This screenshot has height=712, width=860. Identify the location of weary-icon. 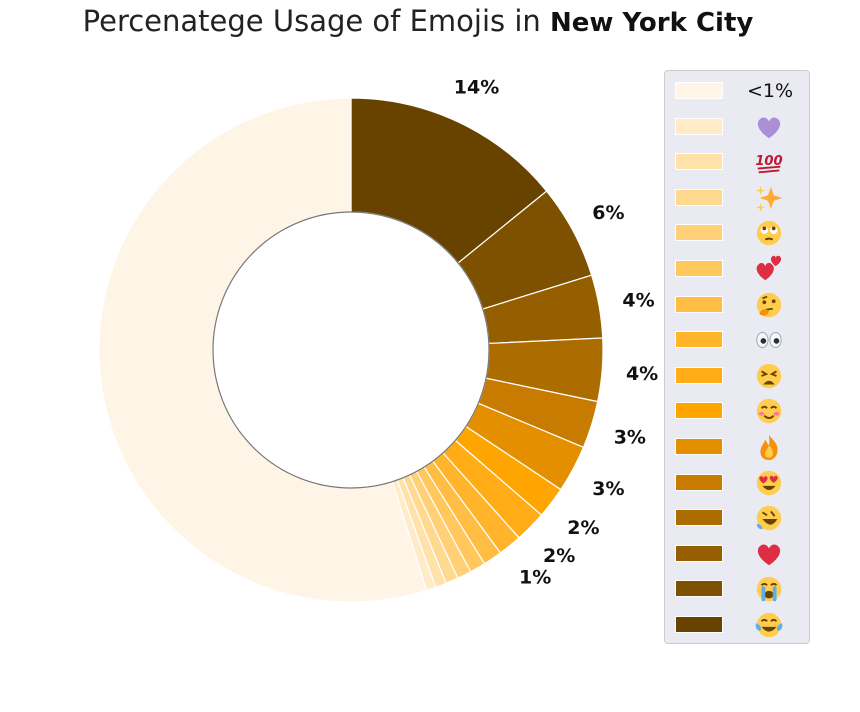
(769, 375).